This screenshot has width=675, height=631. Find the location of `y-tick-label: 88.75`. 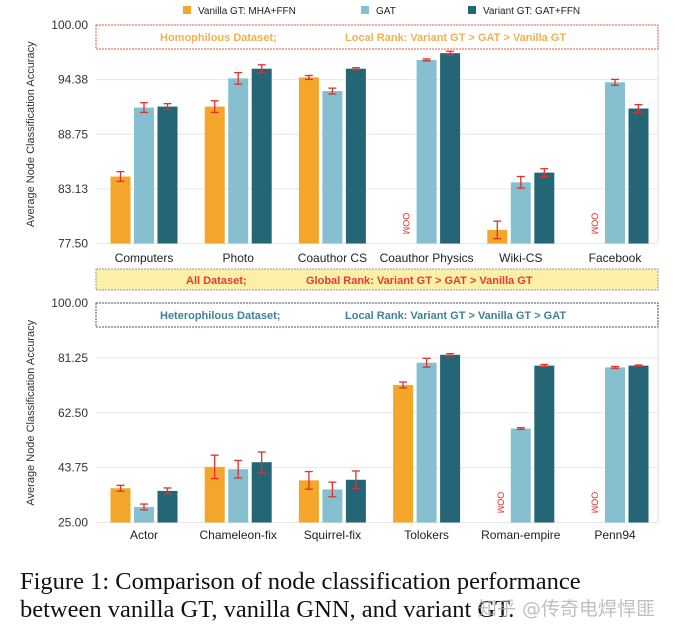

y-tick-label: 88.75 is located at coordinates (73, 134).